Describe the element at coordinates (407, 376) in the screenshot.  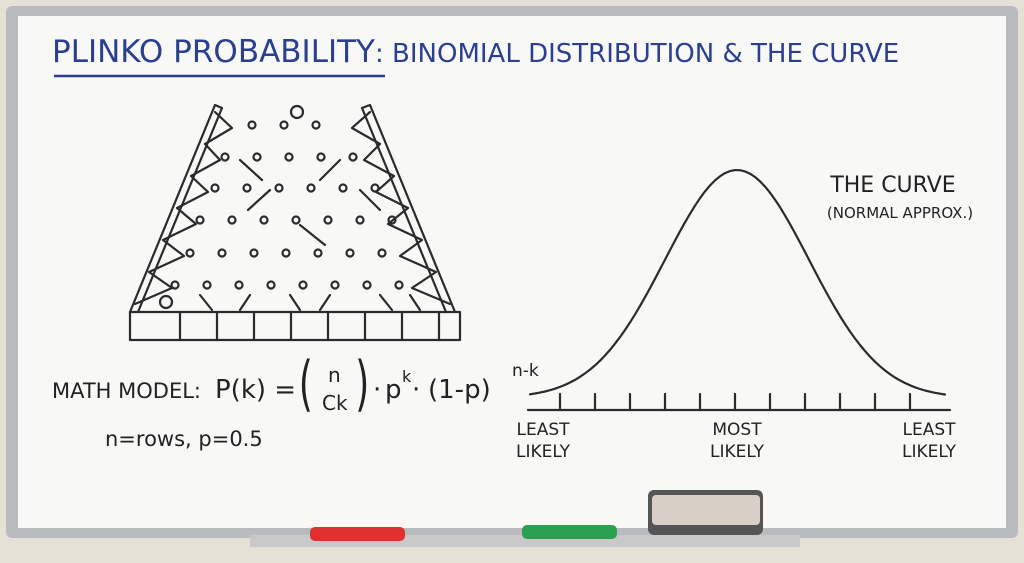
I see `exp-k: k` at that location.